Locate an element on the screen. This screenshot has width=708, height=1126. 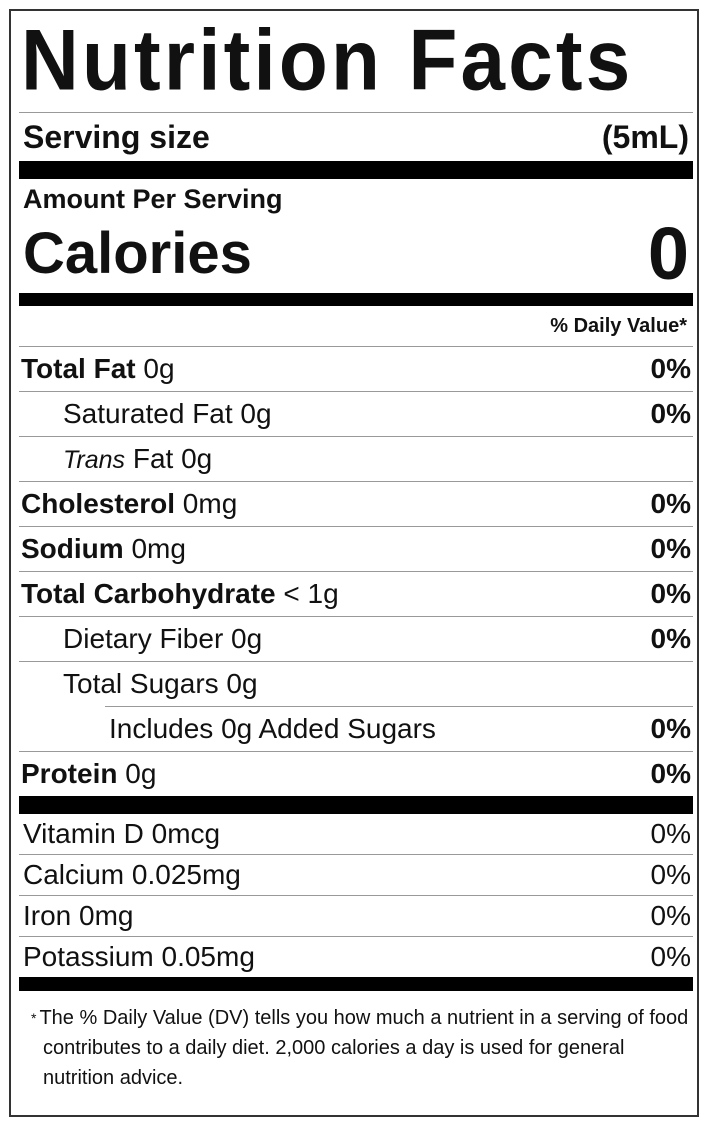
nutrient-label: Includes 0g Added Sugars is located at coordinates (272, 729).